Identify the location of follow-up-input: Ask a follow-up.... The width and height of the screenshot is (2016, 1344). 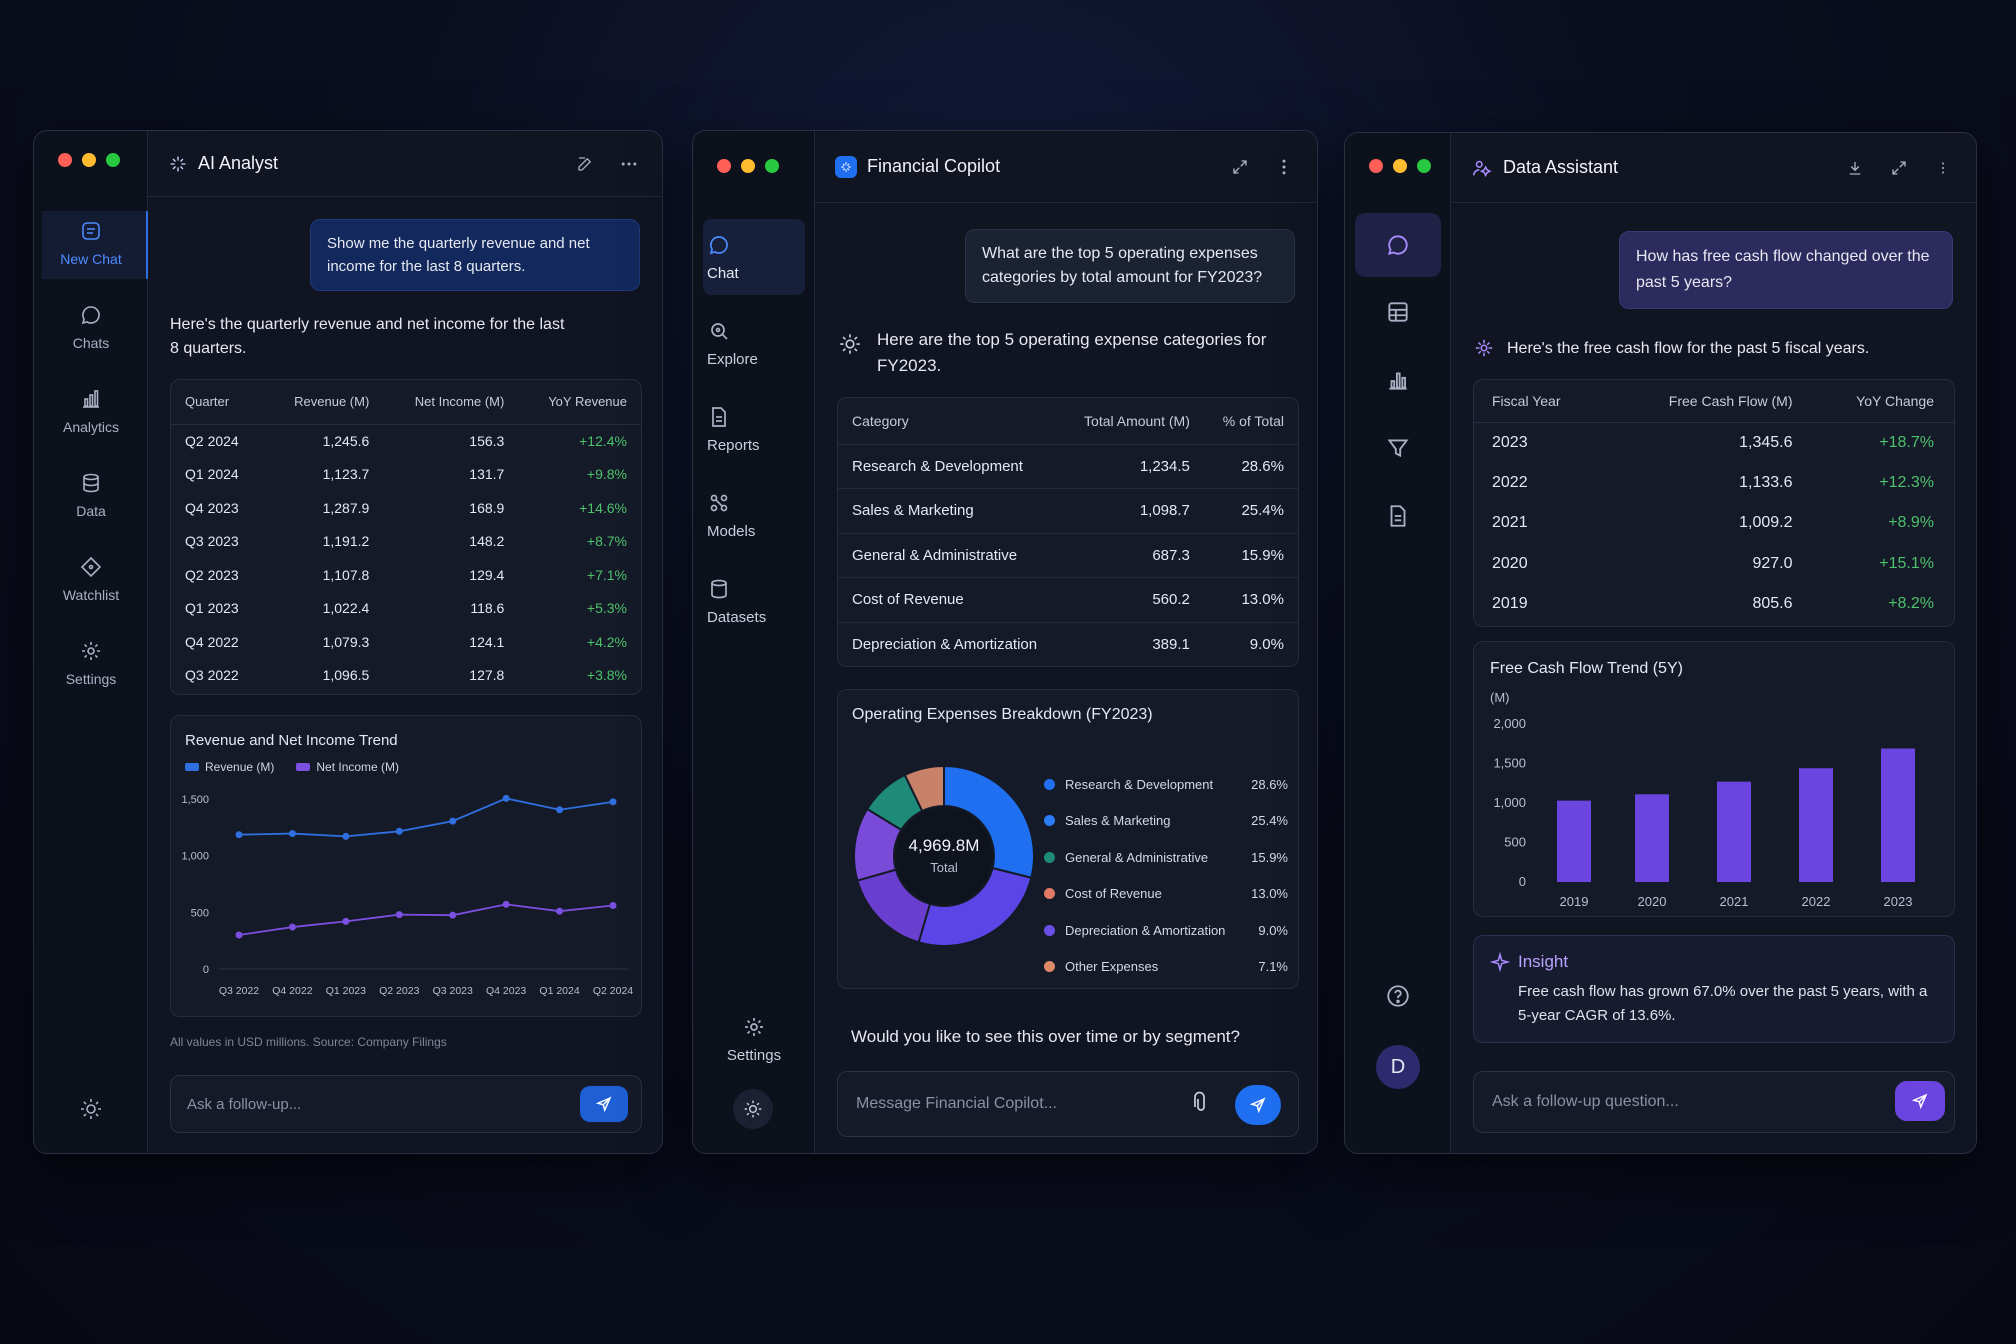
(406, 1104).